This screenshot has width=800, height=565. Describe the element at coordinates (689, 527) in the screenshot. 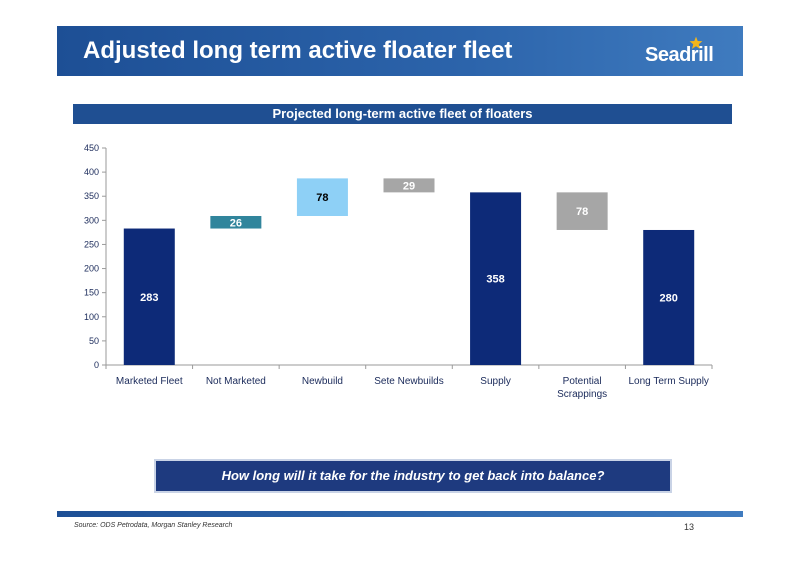

I see `page-number: 13` at that location.